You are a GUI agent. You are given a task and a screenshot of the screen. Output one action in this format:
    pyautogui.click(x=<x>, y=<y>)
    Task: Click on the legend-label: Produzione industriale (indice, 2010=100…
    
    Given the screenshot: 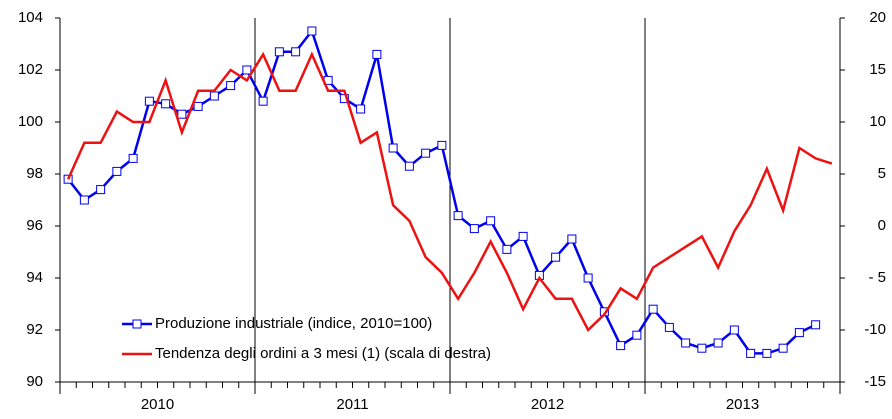 What is the action you would take?
    pyautogui.click(x=293, y=323)
    